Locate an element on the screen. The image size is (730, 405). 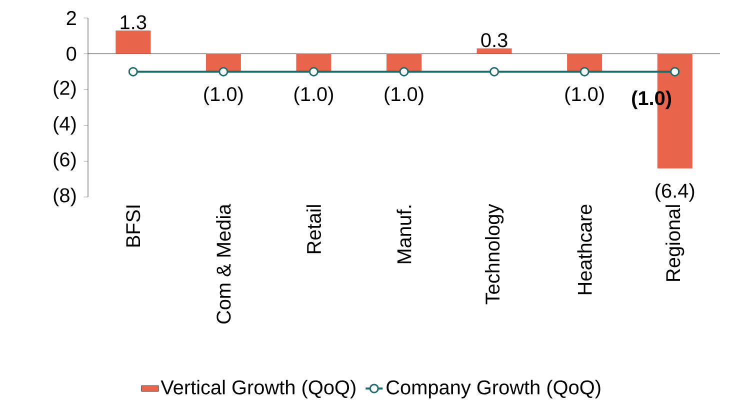
x-tick-label: Retail is located at coordinates (314, 229).